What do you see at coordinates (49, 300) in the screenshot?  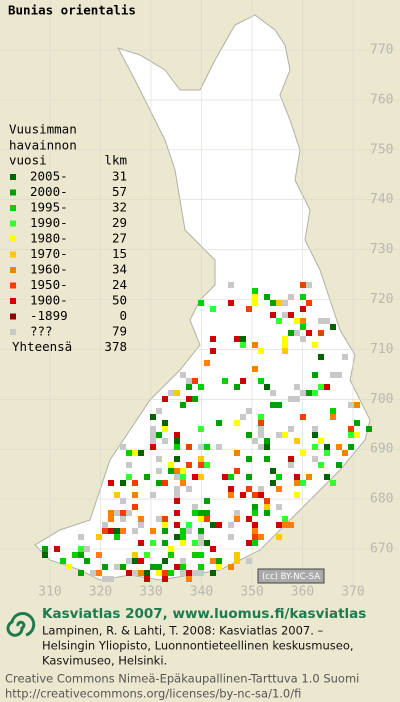 I see `legend-period: 1900-` at bounding box center [49, 300].